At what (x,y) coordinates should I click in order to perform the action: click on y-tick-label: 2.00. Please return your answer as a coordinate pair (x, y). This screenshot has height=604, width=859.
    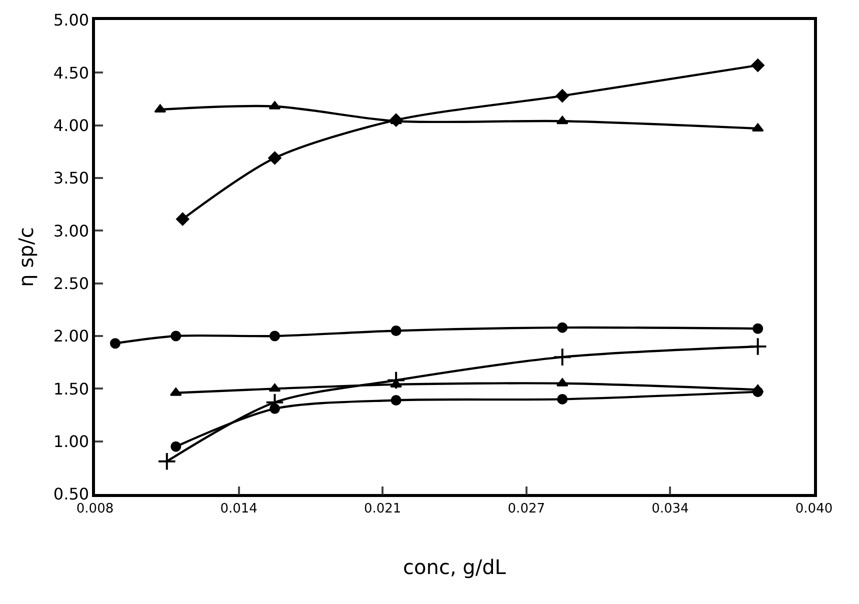
    Looking at the image, I should click on (71, 336).